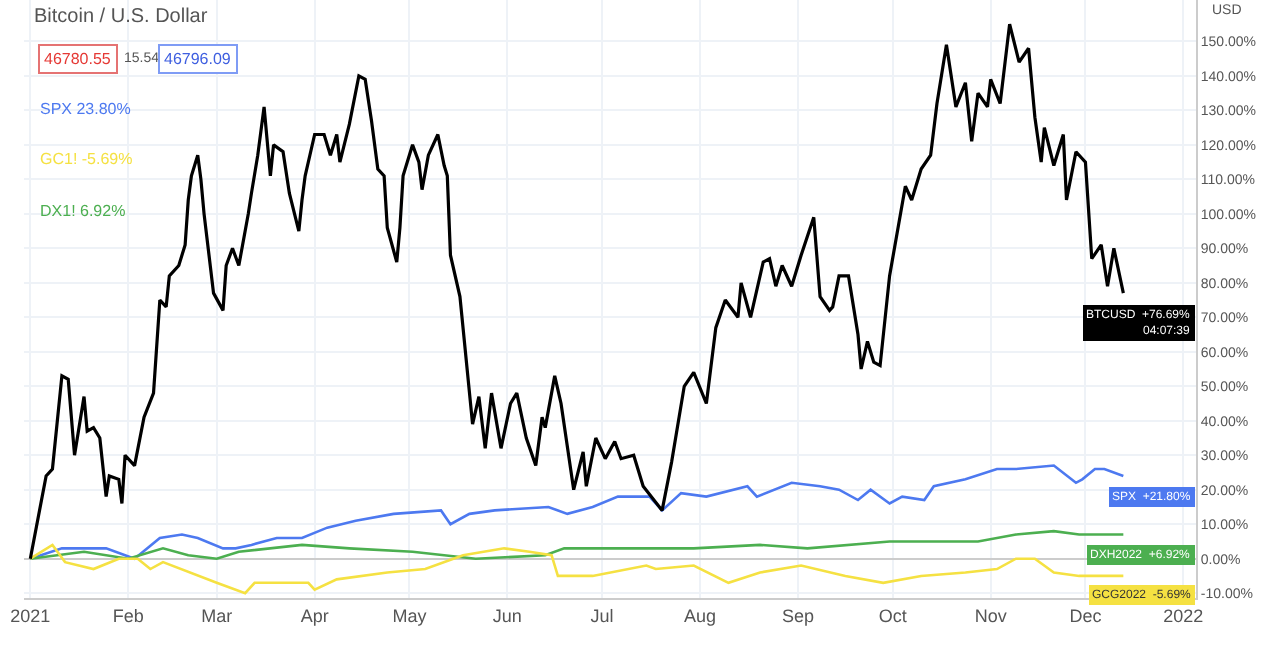 The image size is (1264, 654). What do you see at coordinates (991, 615) in the screenshot?
I see `x-tick-label: Nov` at bounding box center [991, 615].